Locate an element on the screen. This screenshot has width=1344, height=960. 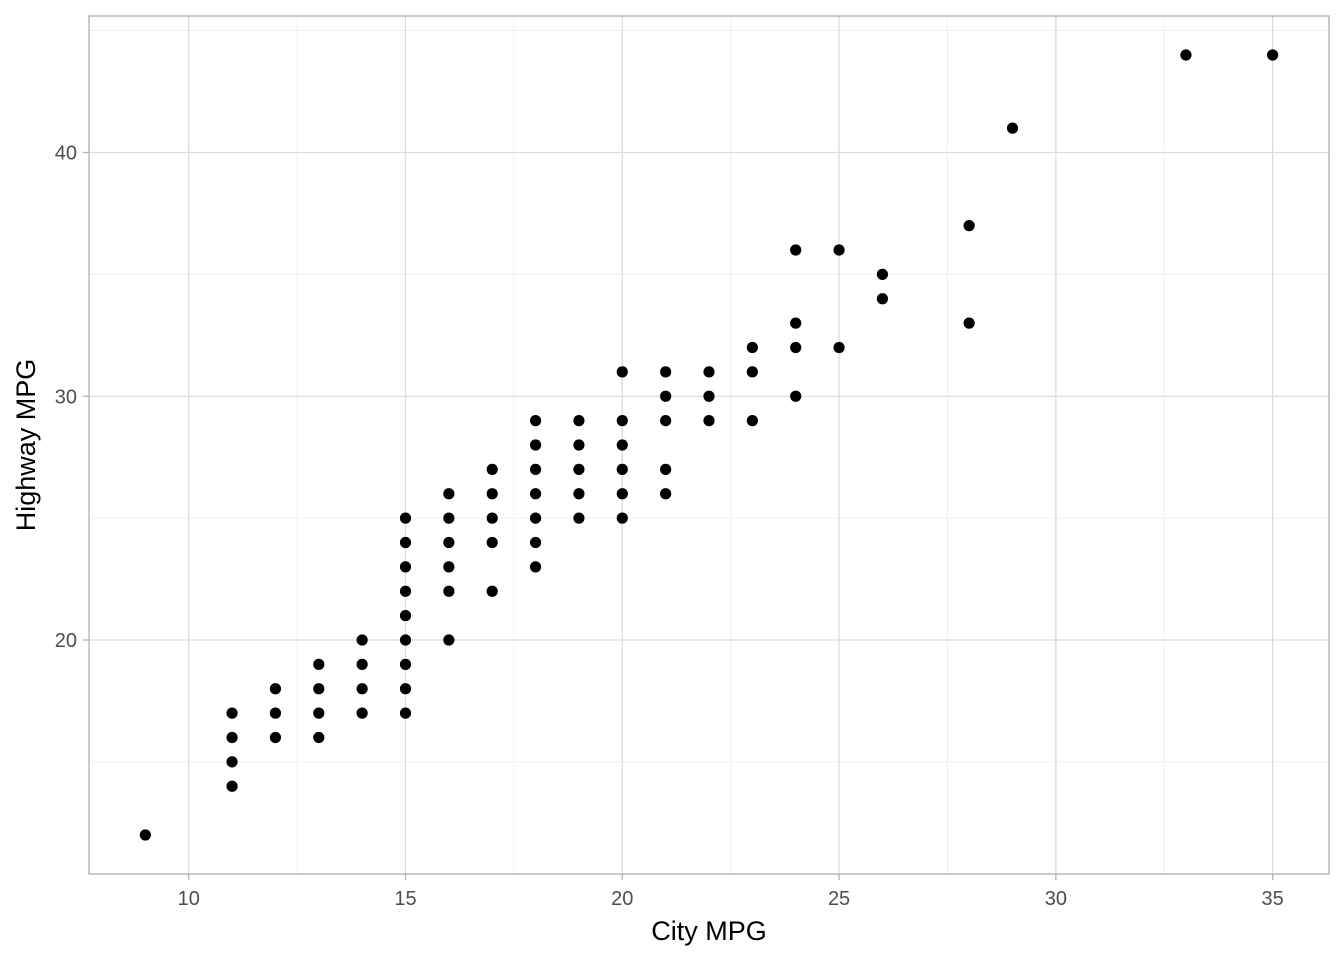
x-tick-label: 15 is located at coordinates (405, 899).